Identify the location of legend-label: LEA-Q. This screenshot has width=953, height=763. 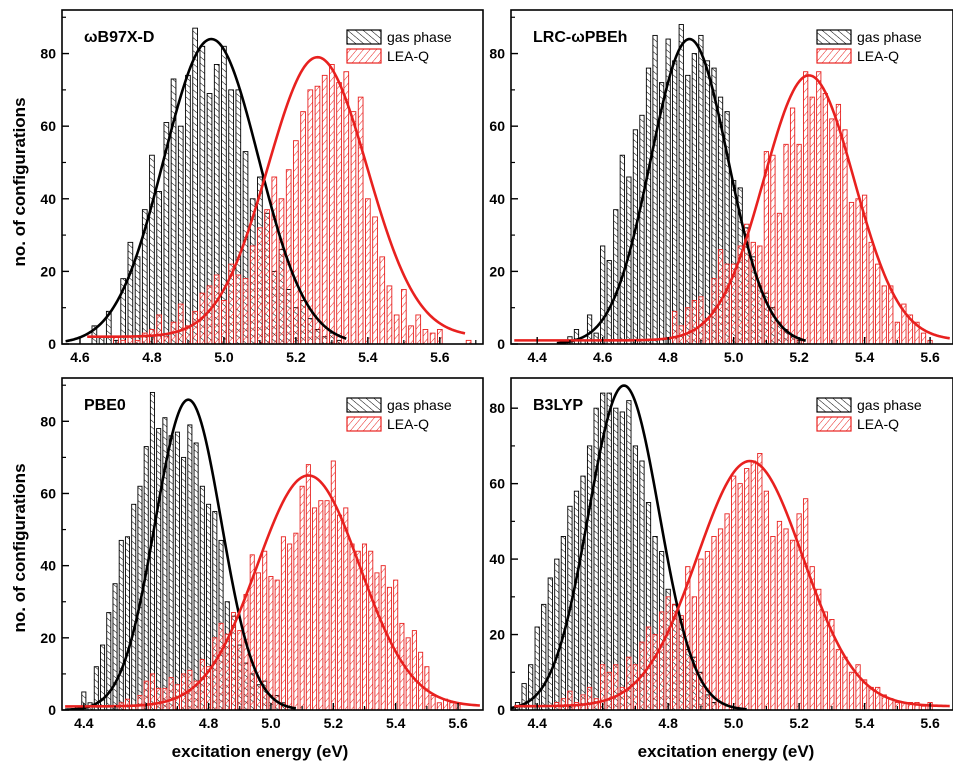
(878, 424).